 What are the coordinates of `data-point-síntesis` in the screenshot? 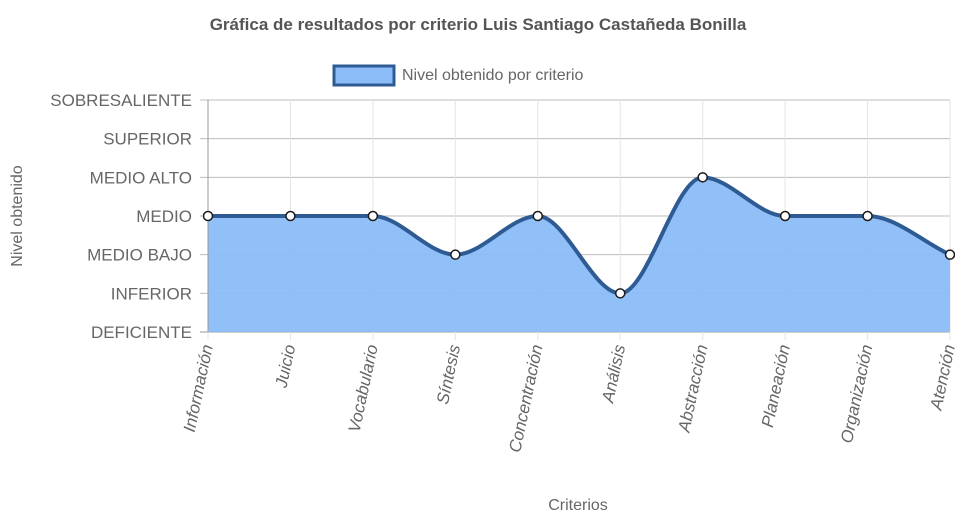 It's located at (455, 254).